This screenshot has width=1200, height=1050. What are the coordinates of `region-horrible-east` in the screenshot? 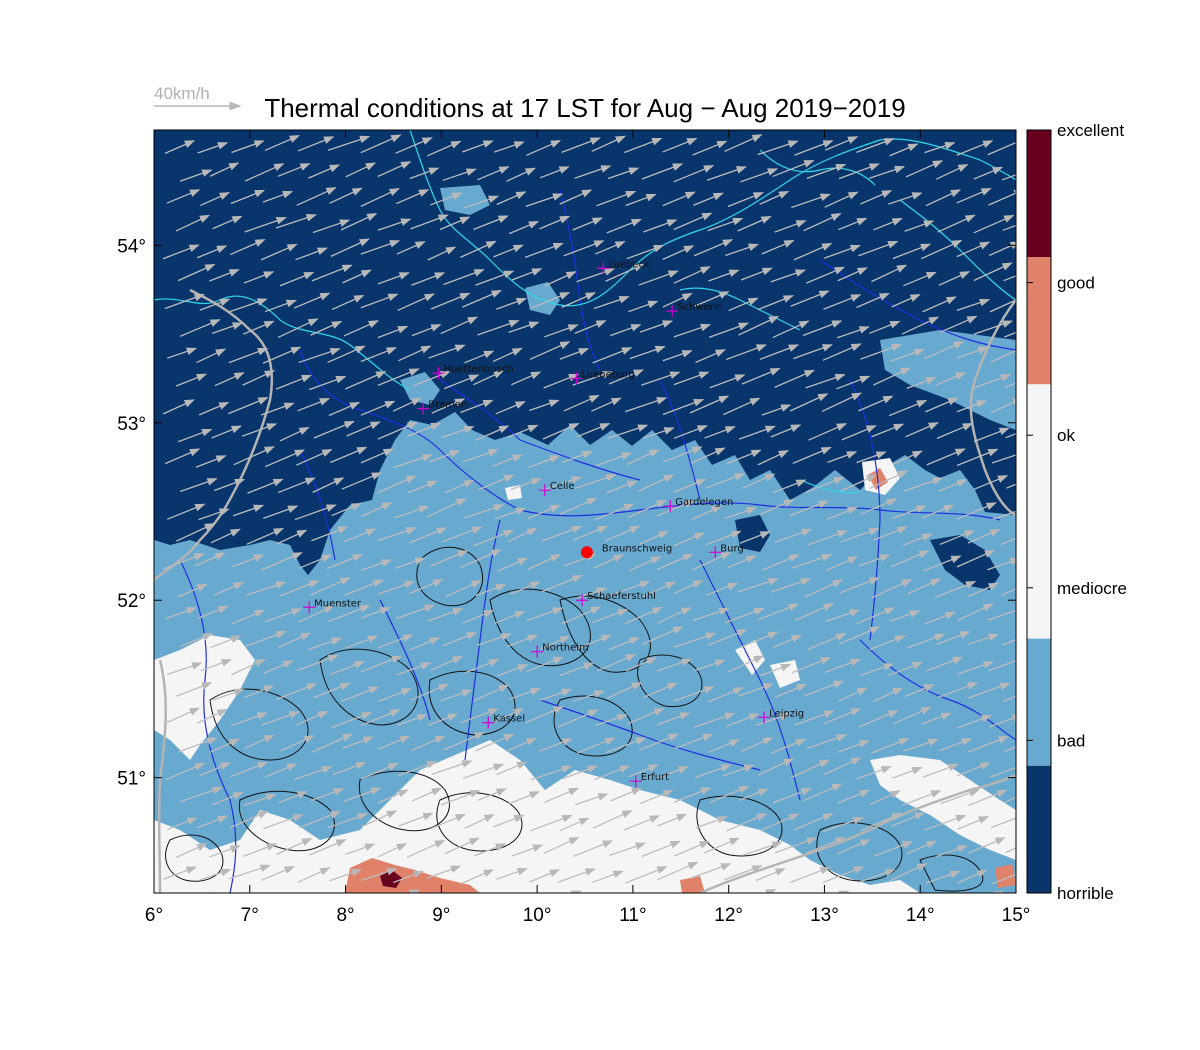 It's located at (965, 562).